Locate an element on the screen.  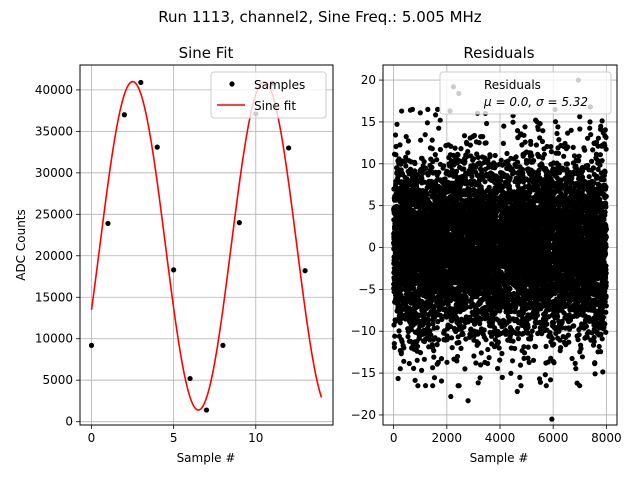
sine-fit-y-tick-label: 10000 is located at coordinates (54, 339).